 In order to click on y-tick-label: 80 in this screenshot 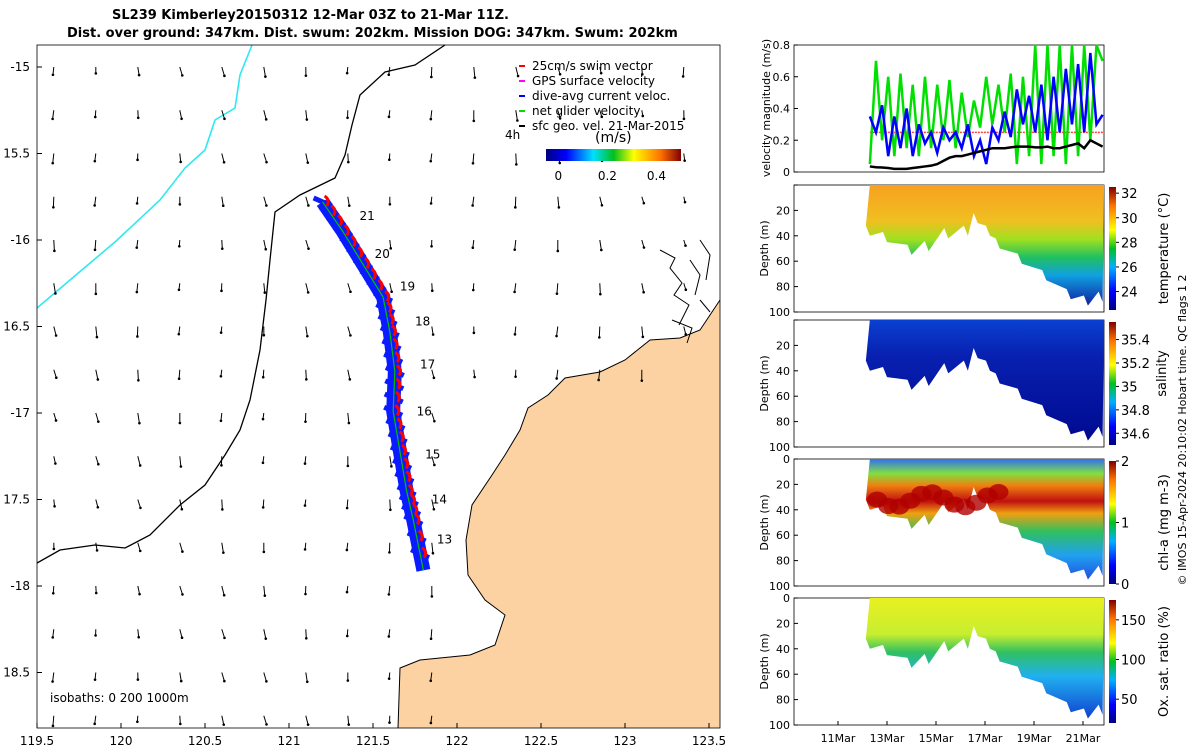, I will do `click(783, 561)`.